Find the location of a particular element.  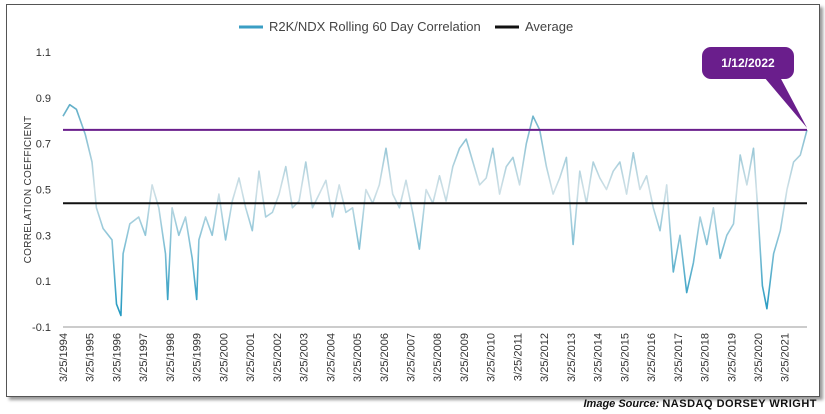

image-source-credit: Image Source: NASDAQ DORSEY WRIGHT is located at coordinates (700, 404).